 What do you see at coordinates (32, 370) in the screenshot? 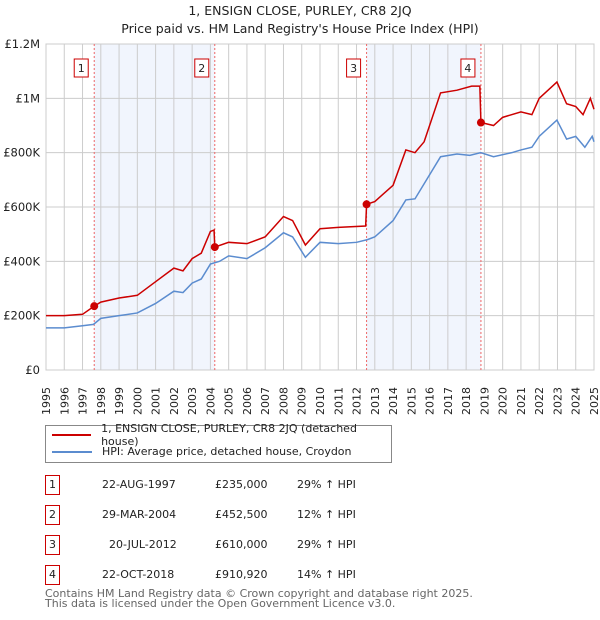
I see `y-tick-label: £0` at bounding box center [32, 370].